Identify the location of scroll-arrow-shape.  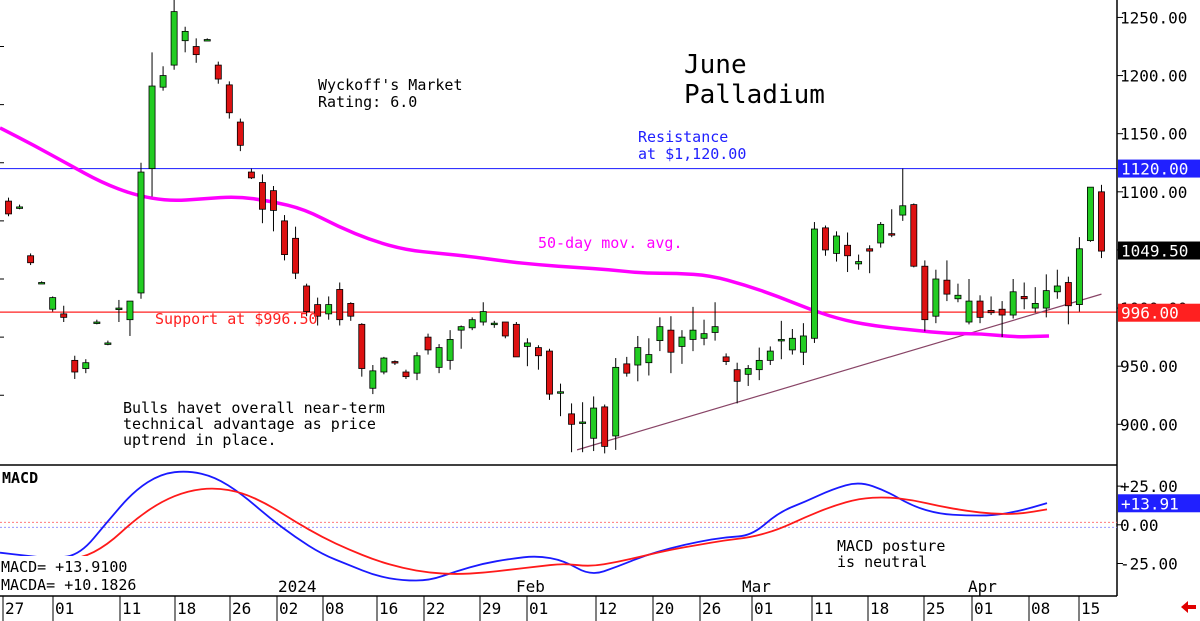
(1188, 607).